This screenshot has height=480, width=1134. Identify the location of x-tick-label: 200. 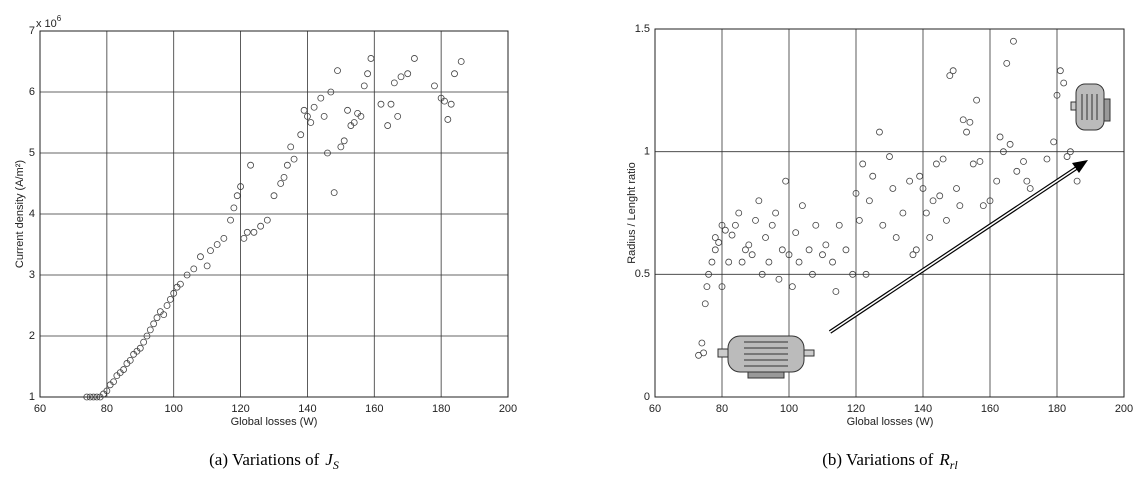
(1124, 409).